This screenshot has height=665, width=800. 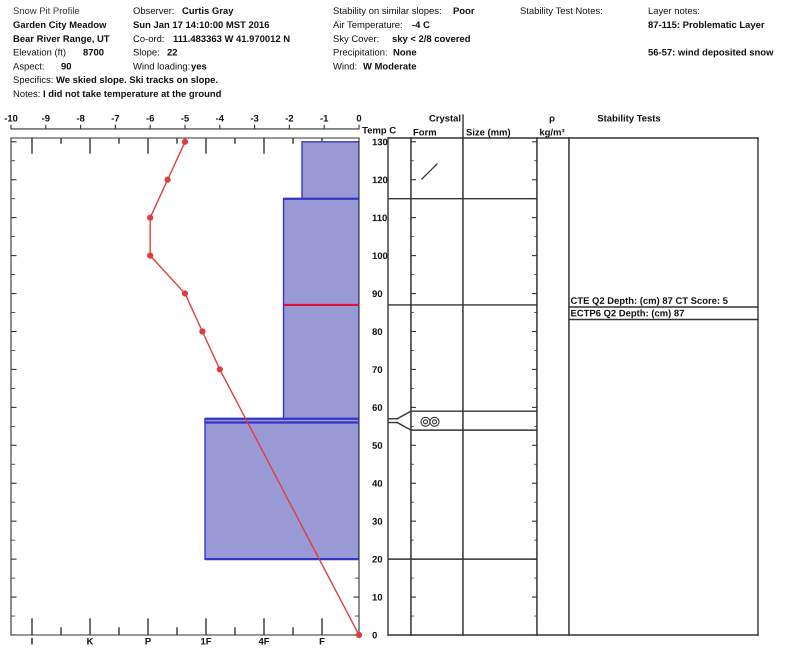 What do you see at coordinates (377, 521) in the screenshot?
I see `y-tick-label: 30` at bounding box center [377, 521].